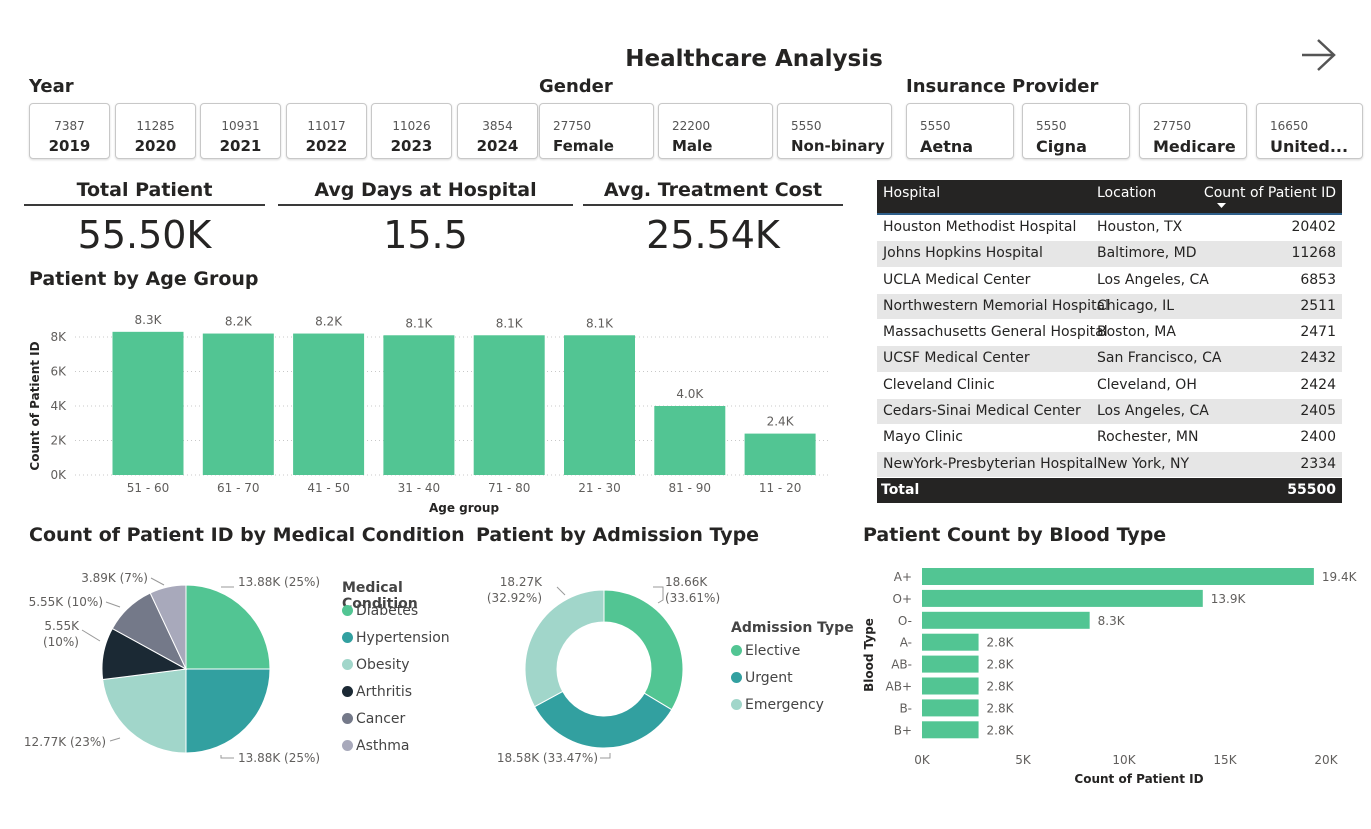 This screenshot has width=1371, height=829. Describe the element at coordinates (238, 488) in the screenshot. I see `x-tick-label: 61 - 70` at that location.